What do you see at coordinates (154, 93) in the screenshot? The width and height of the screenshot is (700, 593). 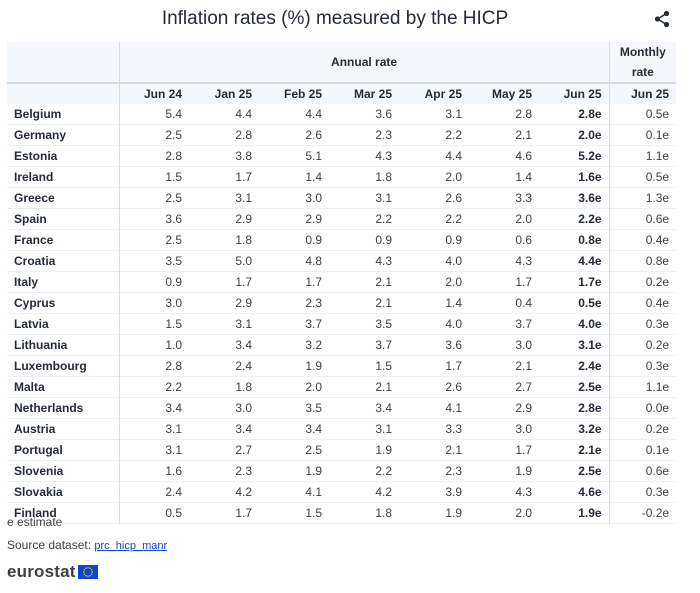 I see `column-header: Jun 24` at bounding box center [154, 93].